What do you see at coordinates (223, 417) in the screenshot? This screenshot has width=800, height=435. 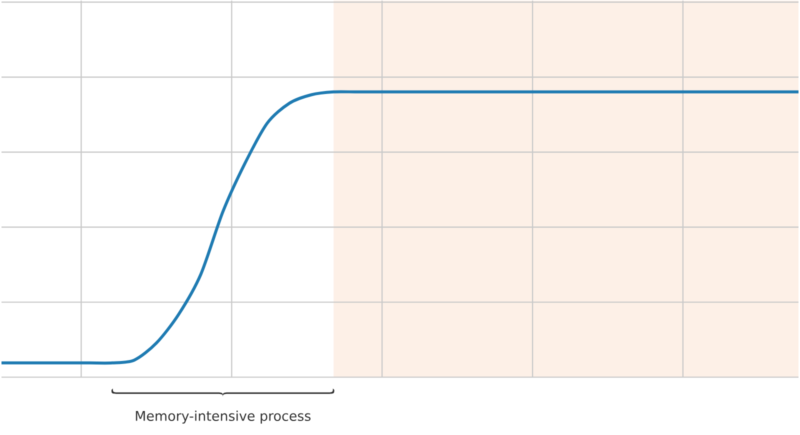 I see `text: Memory-intensive process` at bounding box center [223, 417].